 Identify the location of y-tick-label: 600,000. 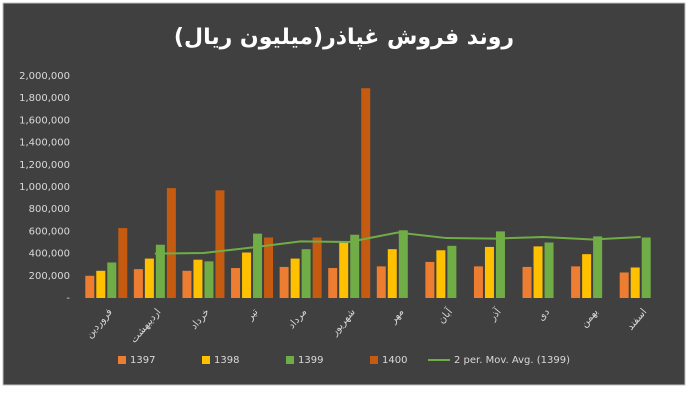
(49, 231).